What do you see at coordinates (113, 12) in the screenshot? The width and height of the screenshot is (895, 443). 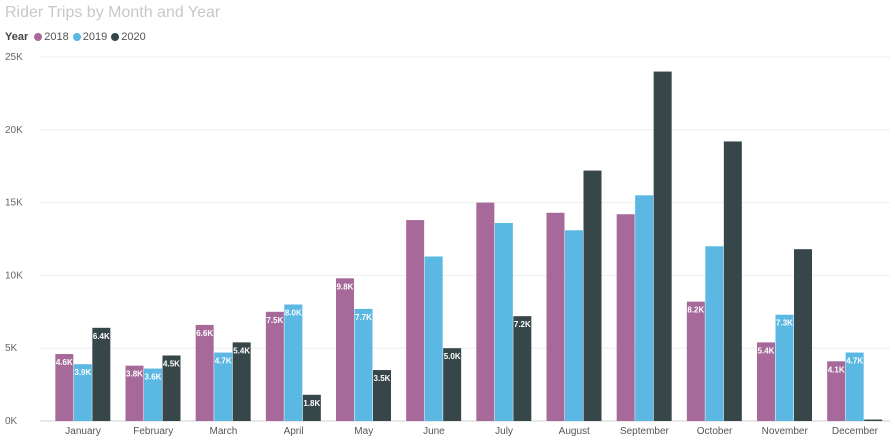 I see `chart-title: Rider Trips by Month and Year` at bounding box center [113, 12].